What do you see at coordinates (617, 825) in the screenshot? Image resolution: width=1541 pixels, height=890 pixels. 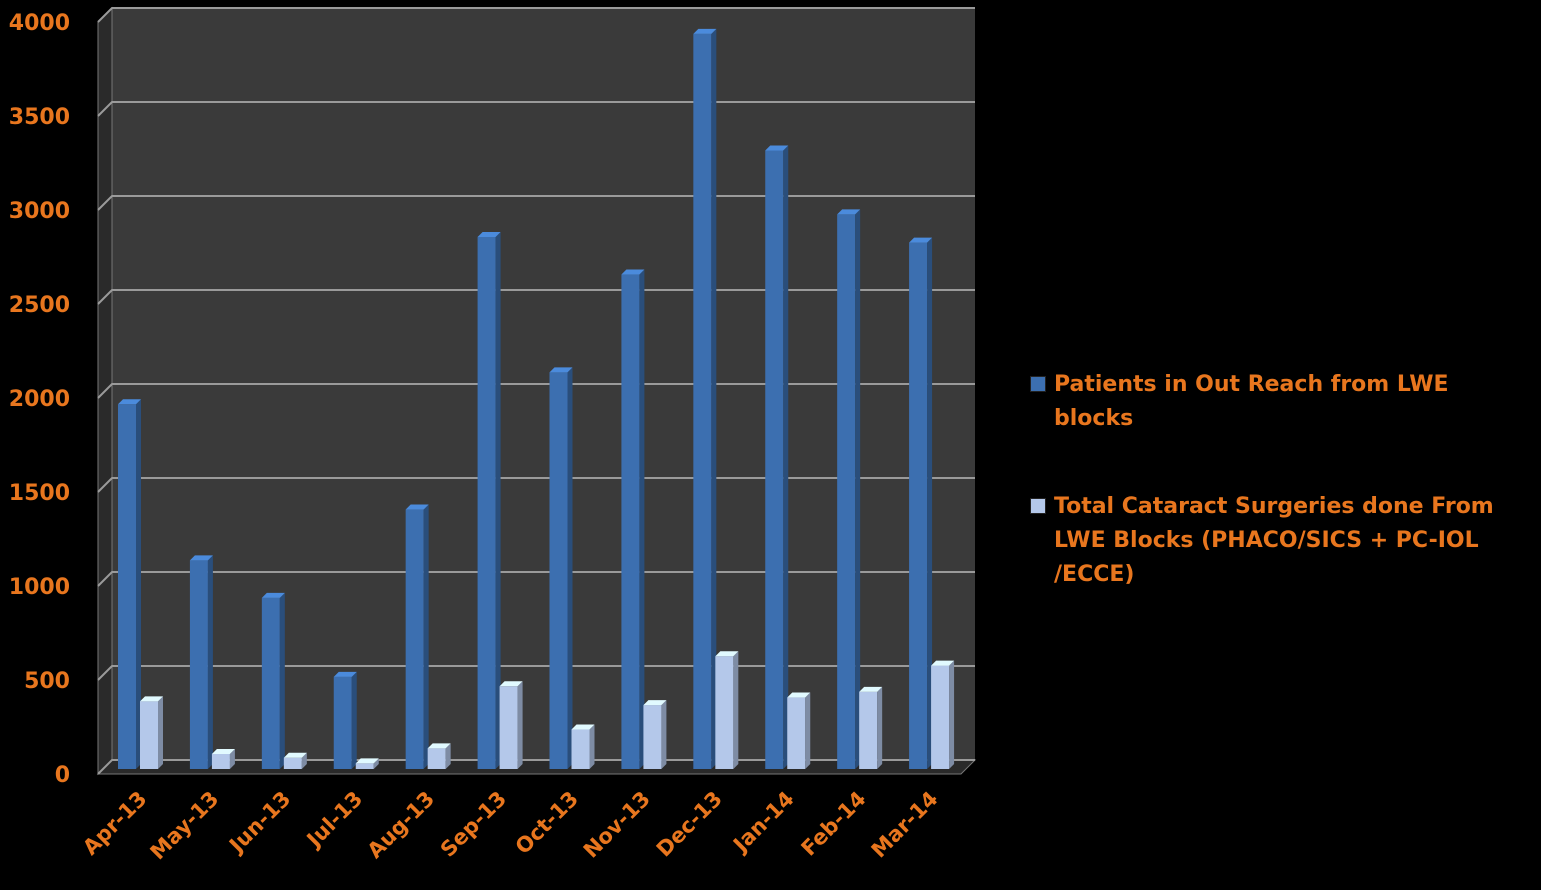 I see `x-tick-label: Nov-13` at bounding box center [617, 825].